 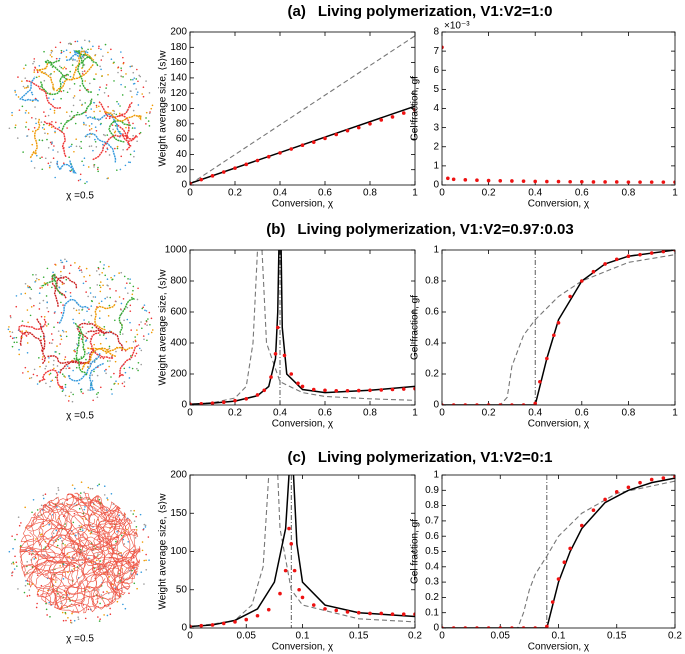 What do you see at coordinates (302, 110) in the screenshot?
I see `dashed-line` at bounding box center [302, 110].